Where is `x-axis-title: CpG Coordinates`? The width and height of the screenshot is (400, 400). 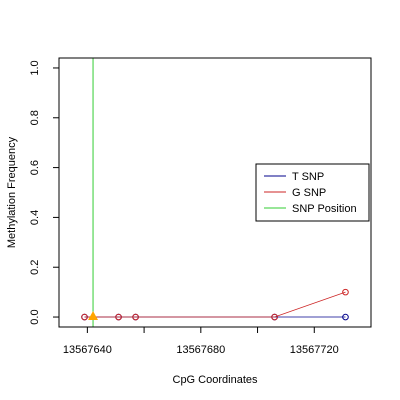
x-axis-title: CpG Coordinates is located at coordinates (215, 380).